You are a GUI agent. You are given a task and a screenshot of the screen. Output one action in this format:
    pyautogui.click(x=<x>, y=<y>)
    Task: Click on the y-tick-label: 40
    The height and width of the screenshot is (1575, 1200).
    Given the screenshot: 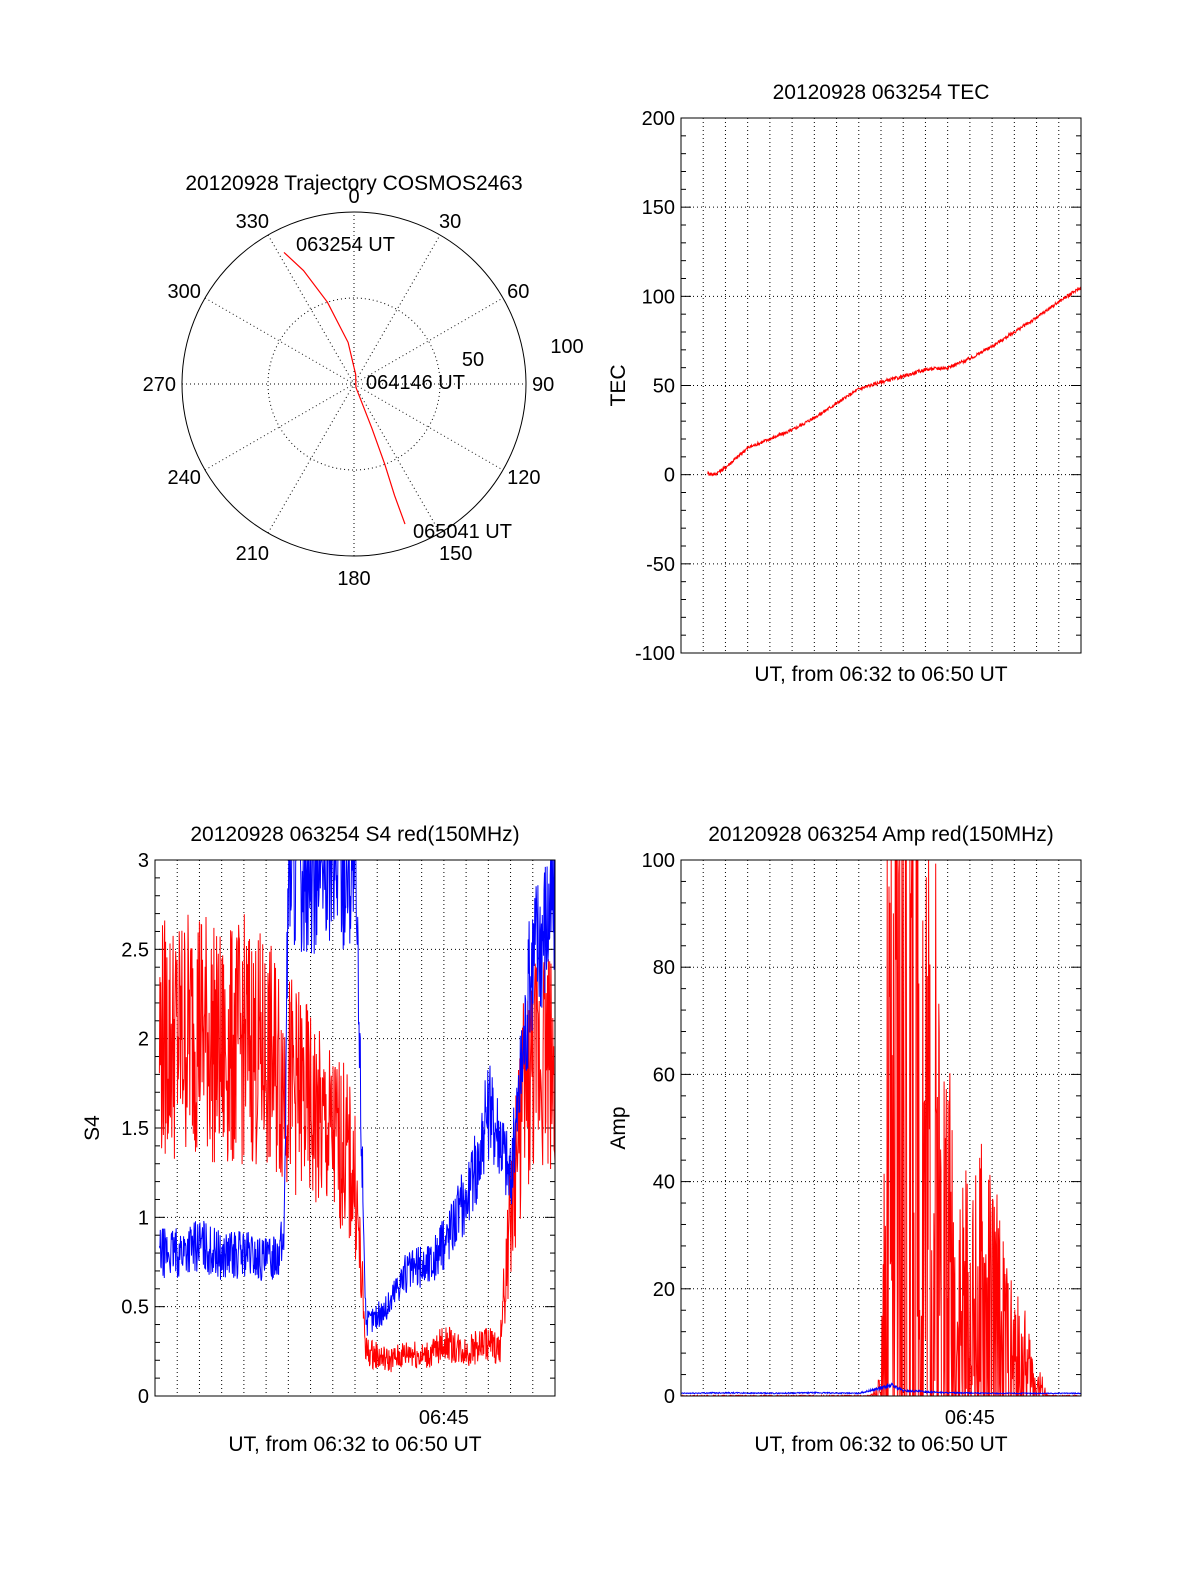 What is the action you would take?
    pyautogui.click(x=664, y=1183)
    